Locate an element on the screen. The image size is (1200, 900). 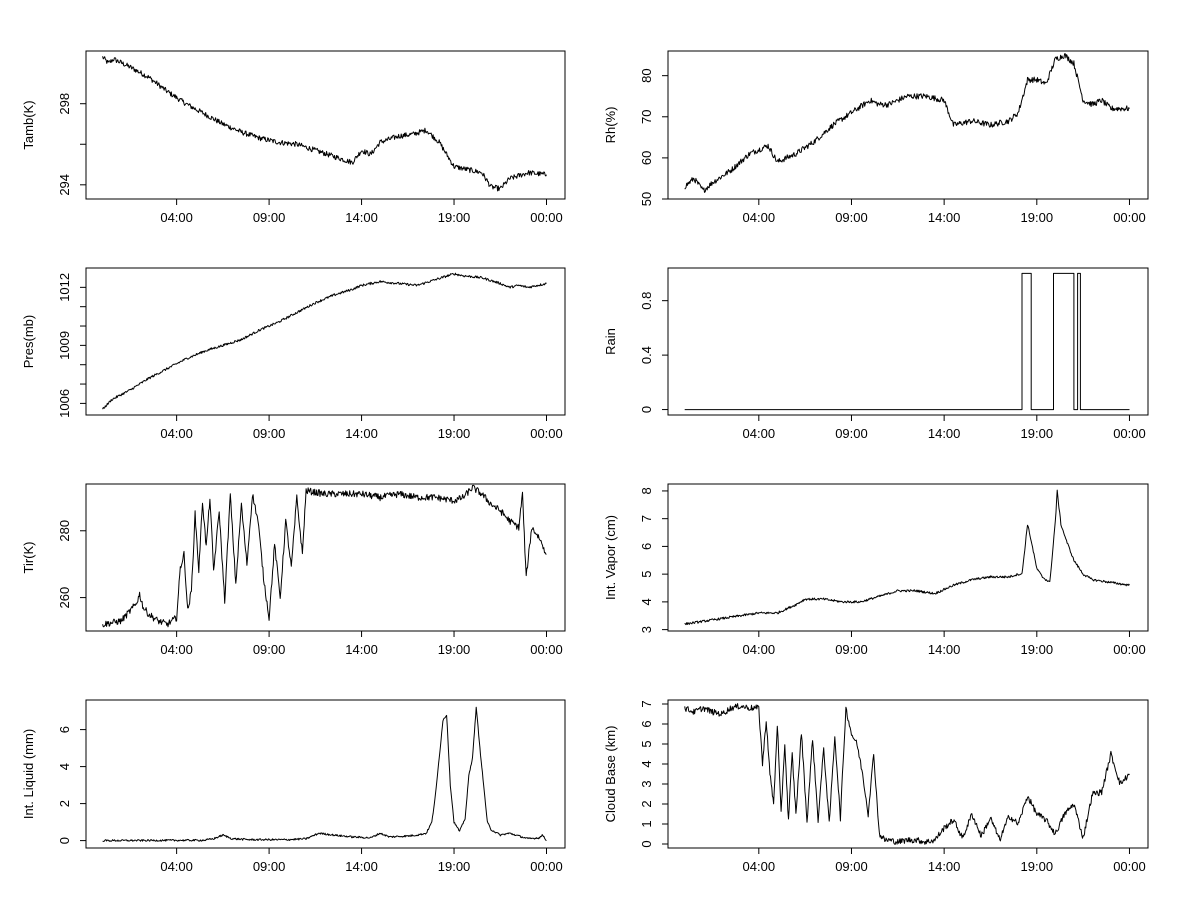
panel-tir-k: 04:00 09:00 14:00 19:00 00:00 260 280 Tir(K) is located at coordinates (293, 570).